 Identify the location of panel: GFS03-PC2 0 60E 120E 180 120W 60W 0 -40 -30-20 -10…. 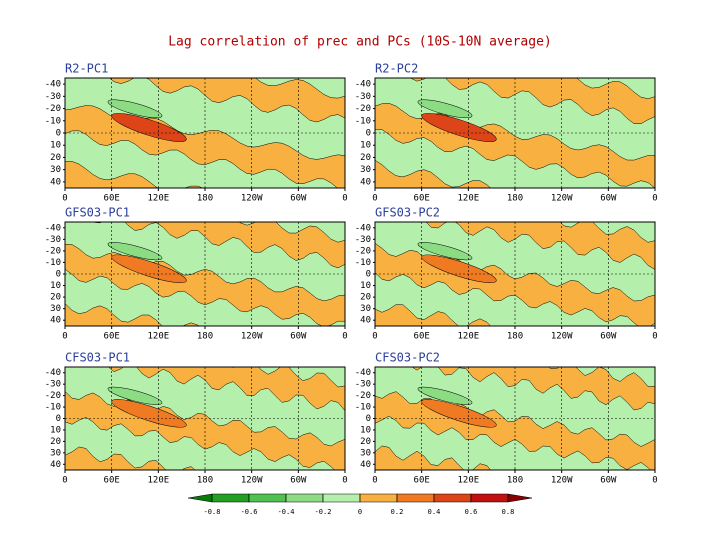
(506, 274).